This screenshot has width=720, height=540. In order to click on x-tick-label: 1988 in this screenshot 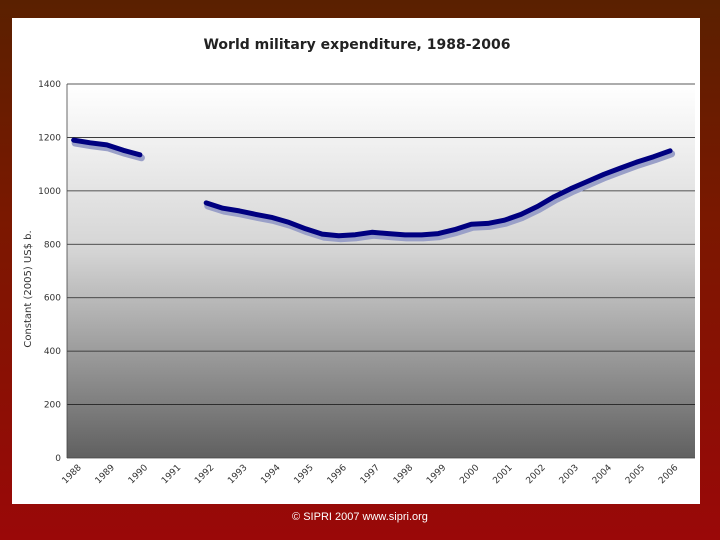, I will do `click(72, 474)`.